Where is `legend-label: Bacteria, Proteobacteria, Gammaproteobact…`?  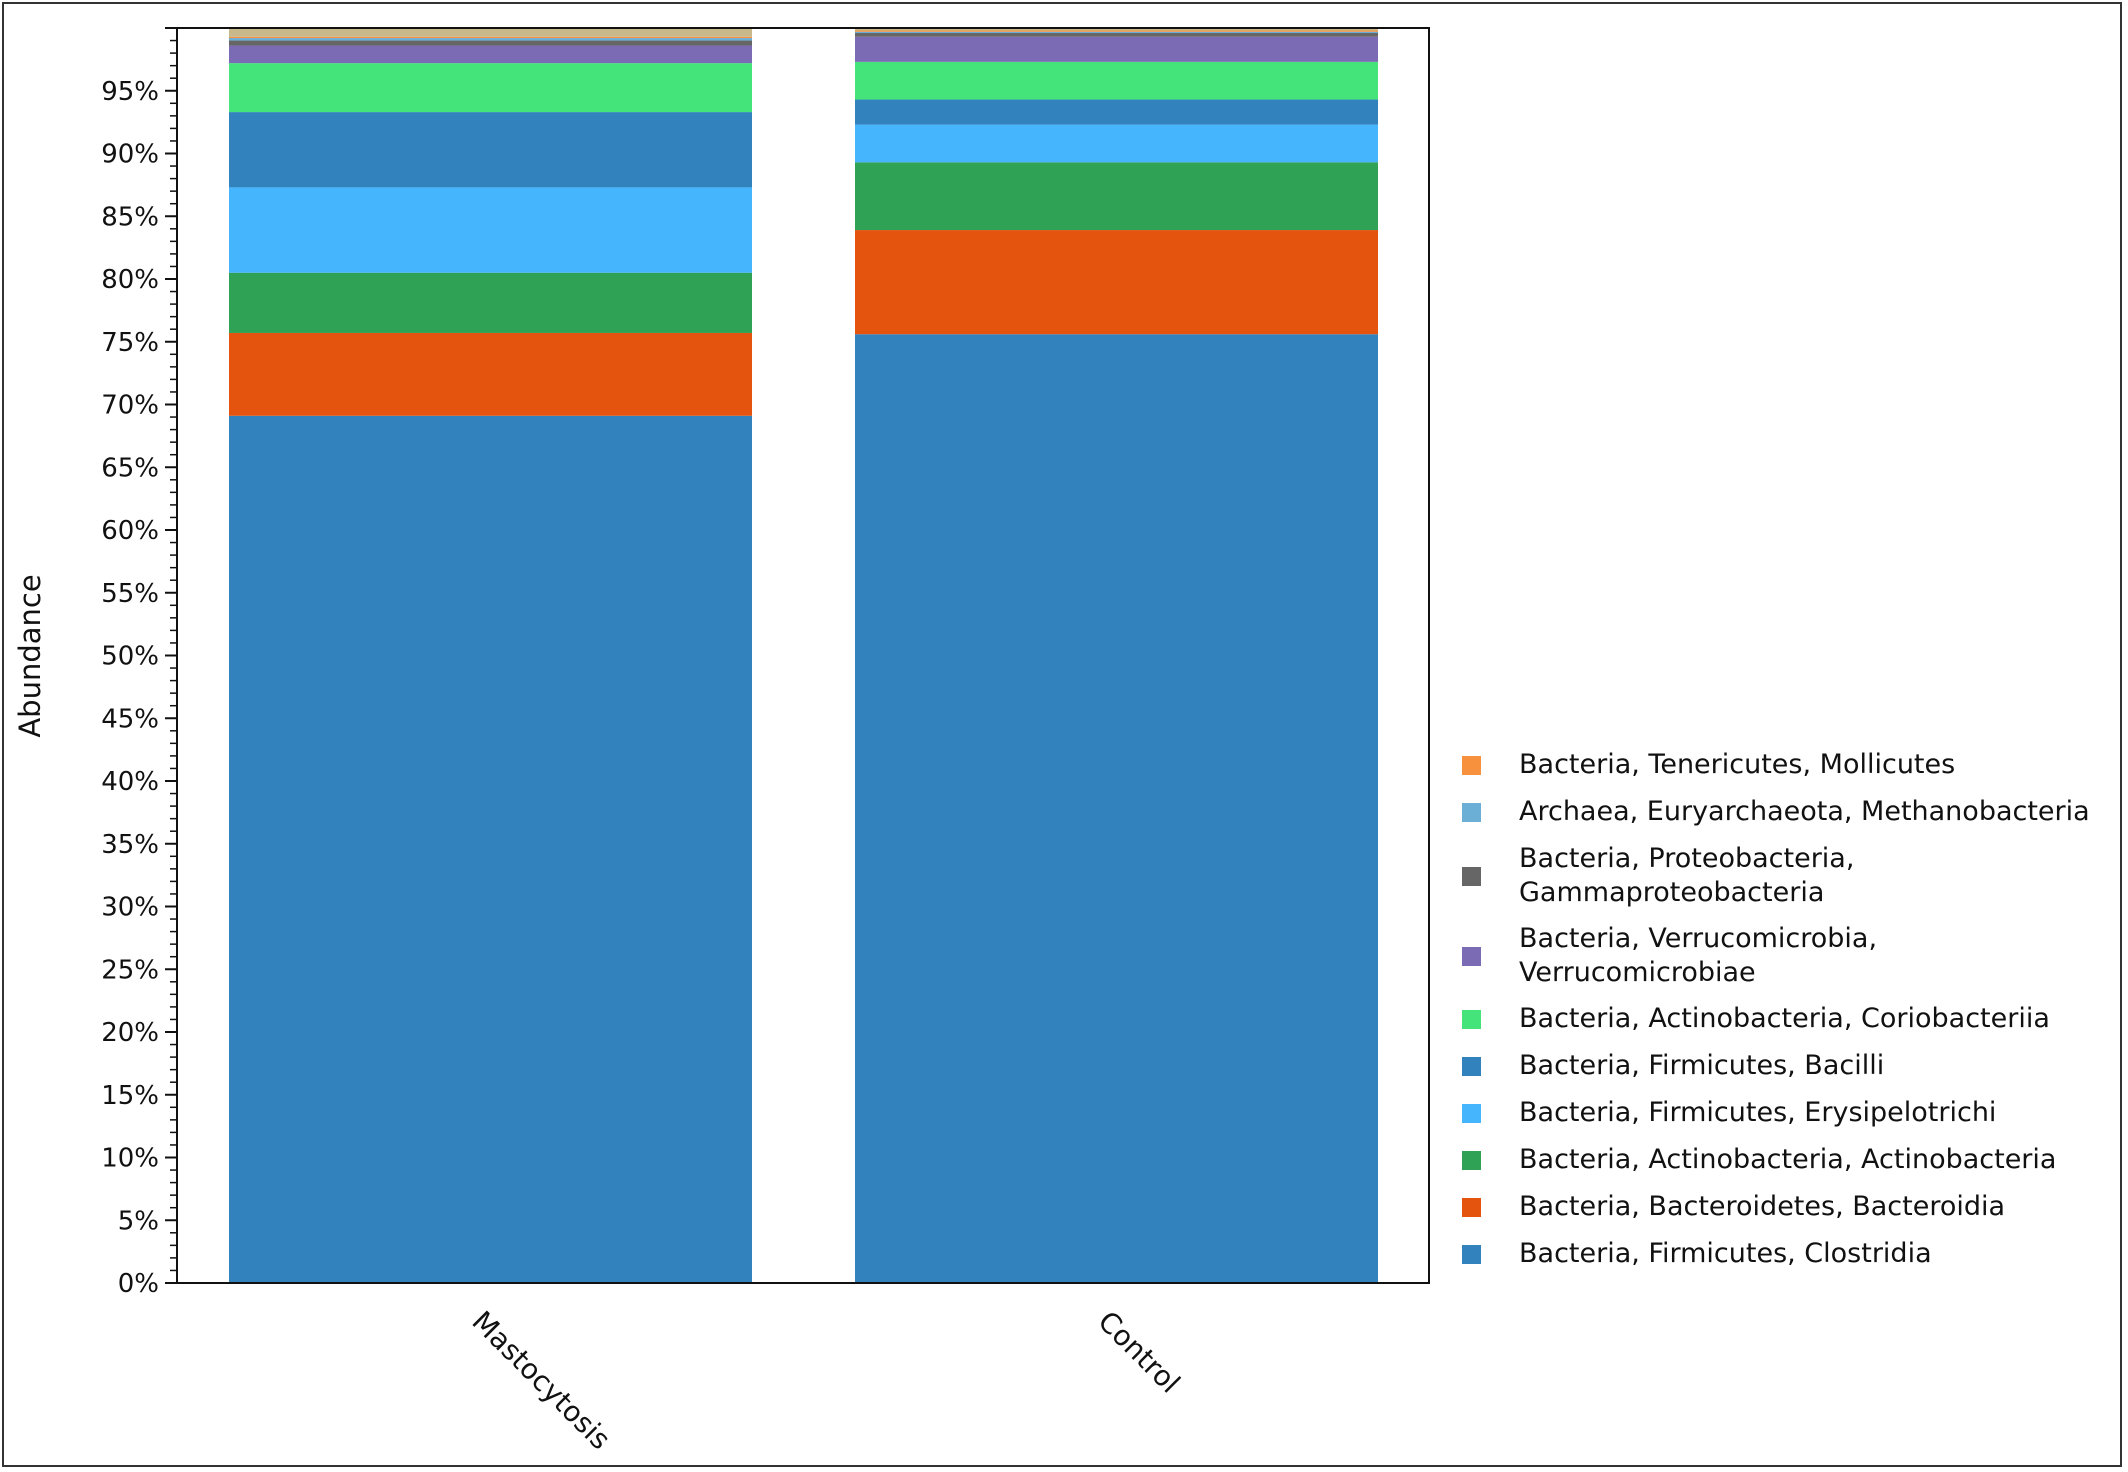 legend-label: Bacteria, Proteobacteria, Gammaproteobact… is located at coordinates (1814, 876).